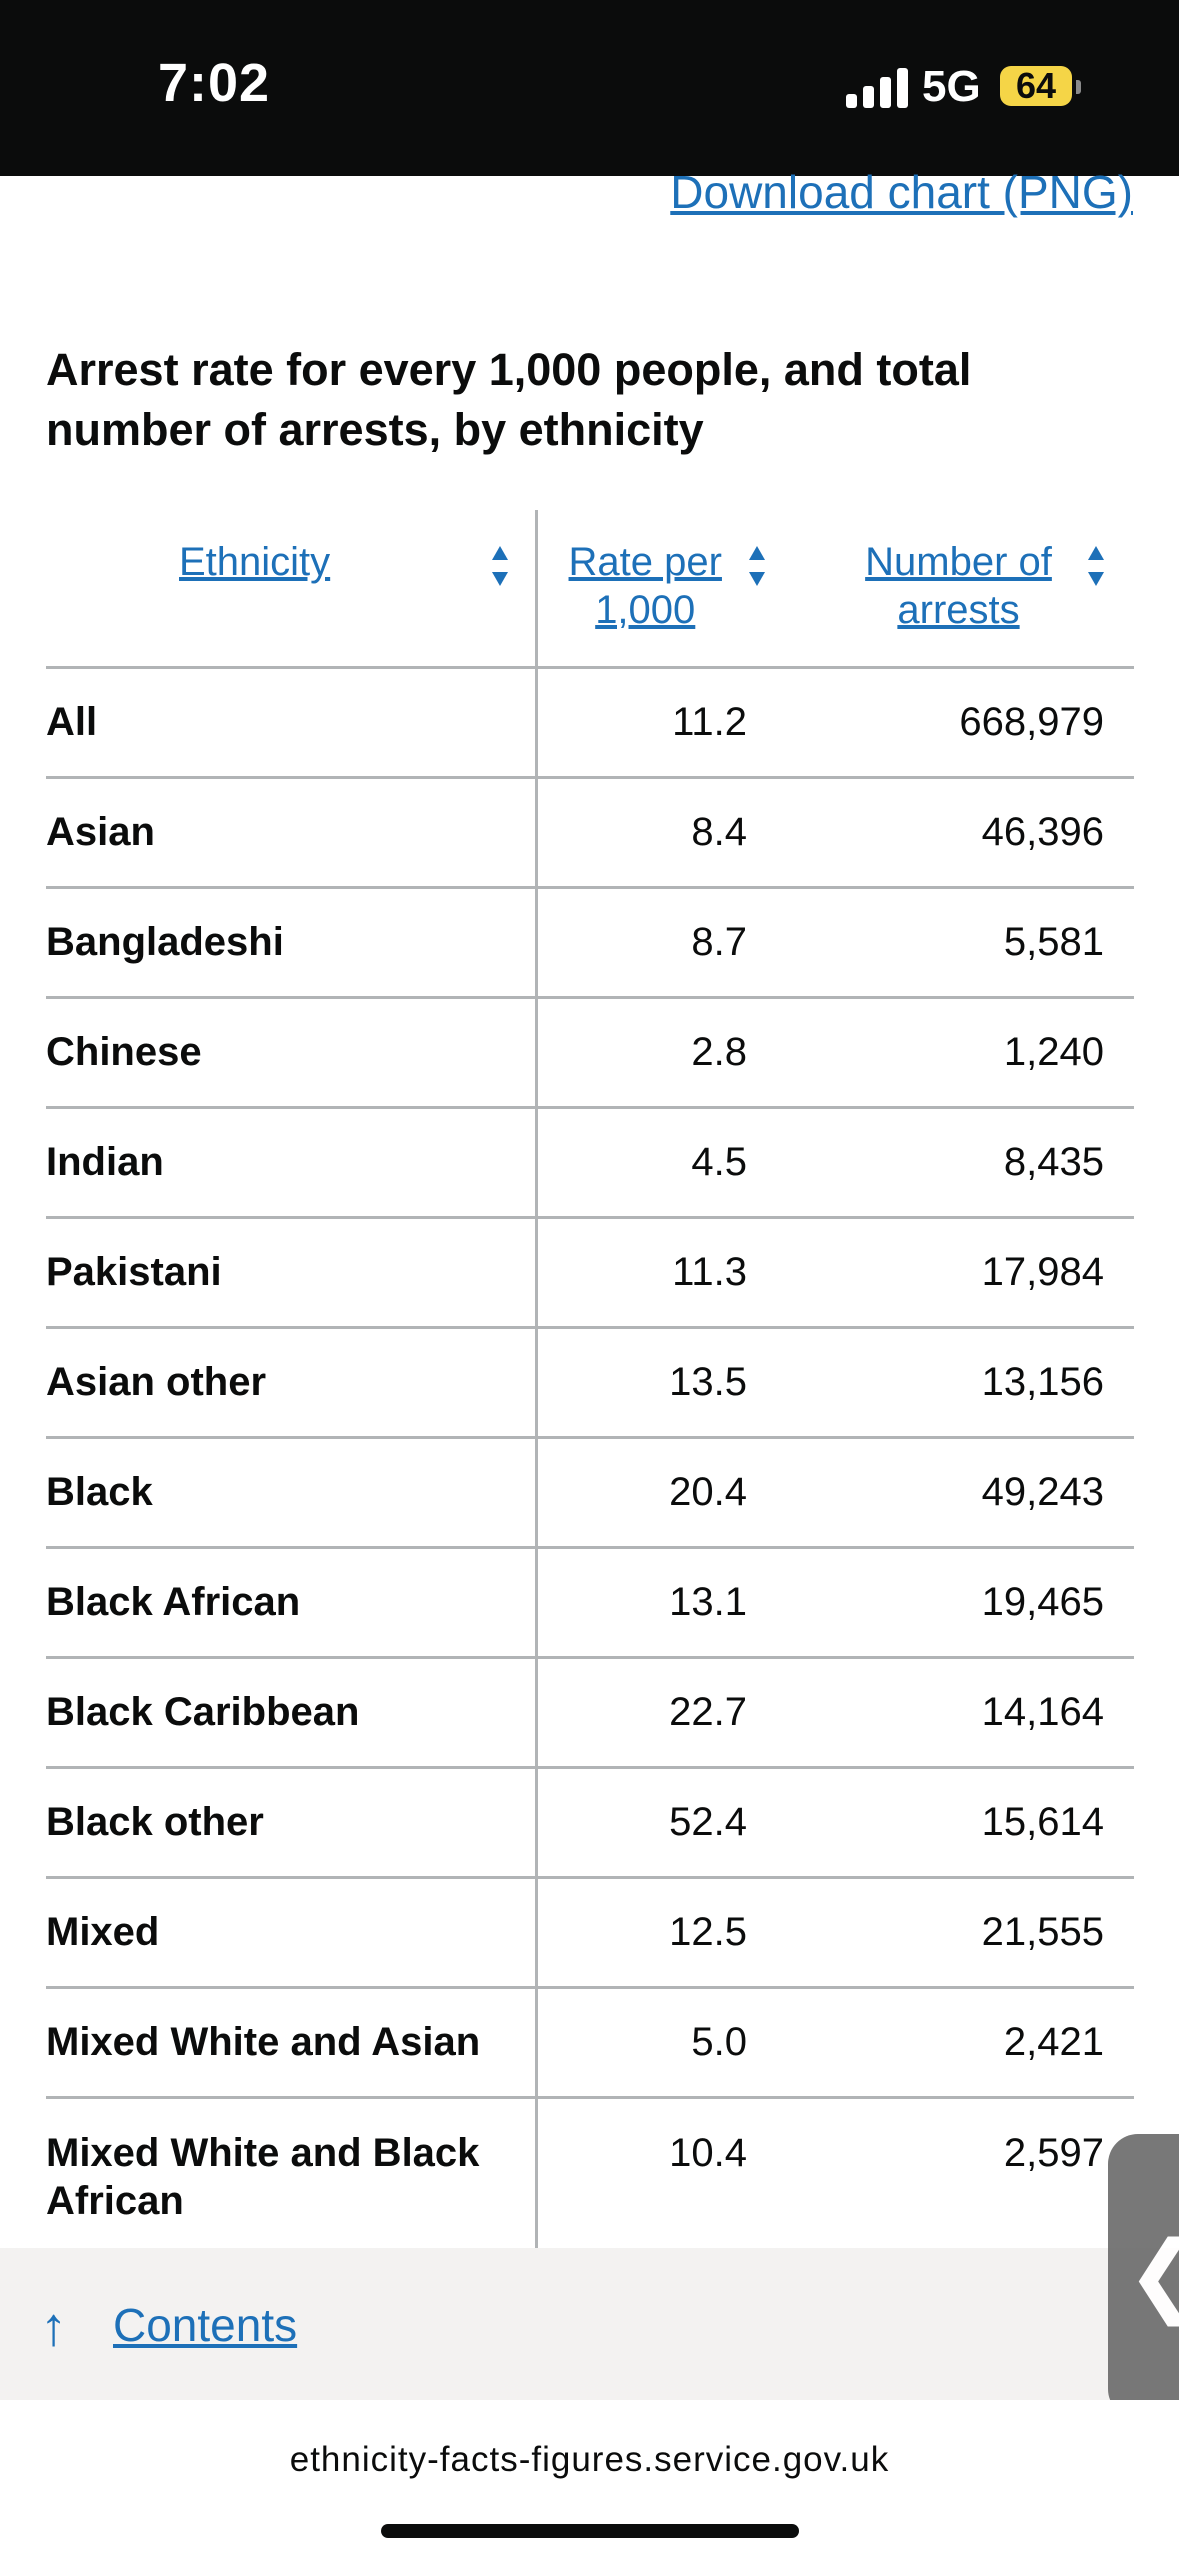 The image size is (1179, 2556). What do you see at coordinates (291, 1053) in the screenshot?
I see `ethnicity-cell: Chinese` at bounding box center [291, 1053].